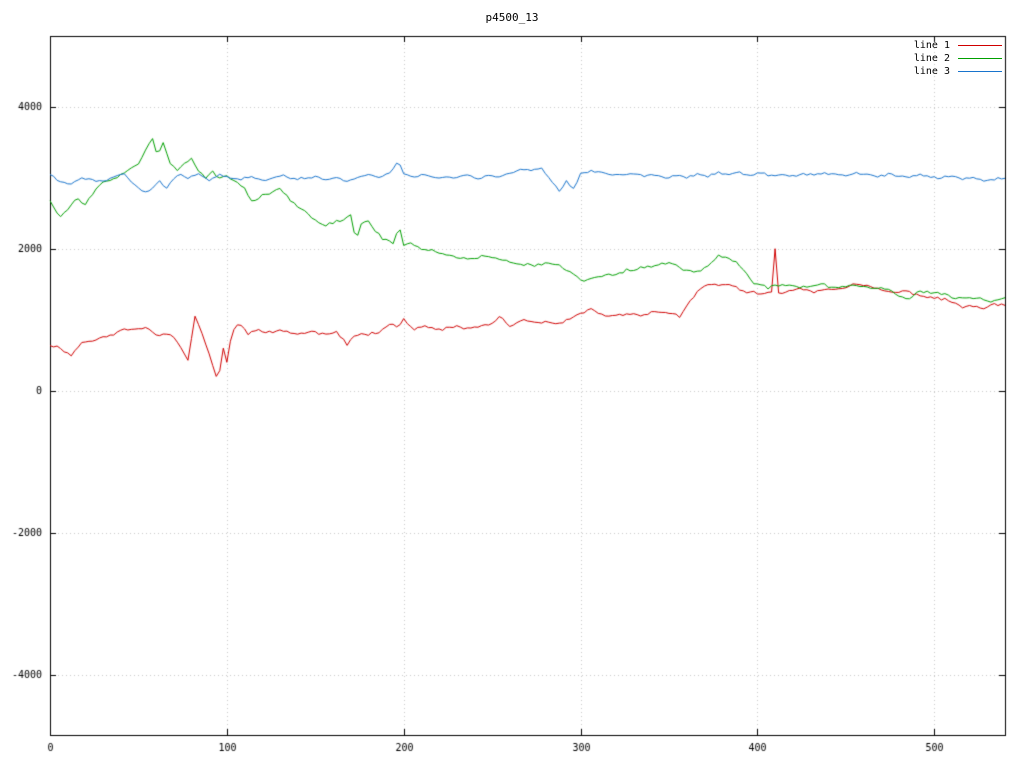 This screenshot has width=1024, height=768. What do you see at coordinates (931, 58) in the screenshot?
I see `legend-label: line 2` at bounding box center [931, 58].